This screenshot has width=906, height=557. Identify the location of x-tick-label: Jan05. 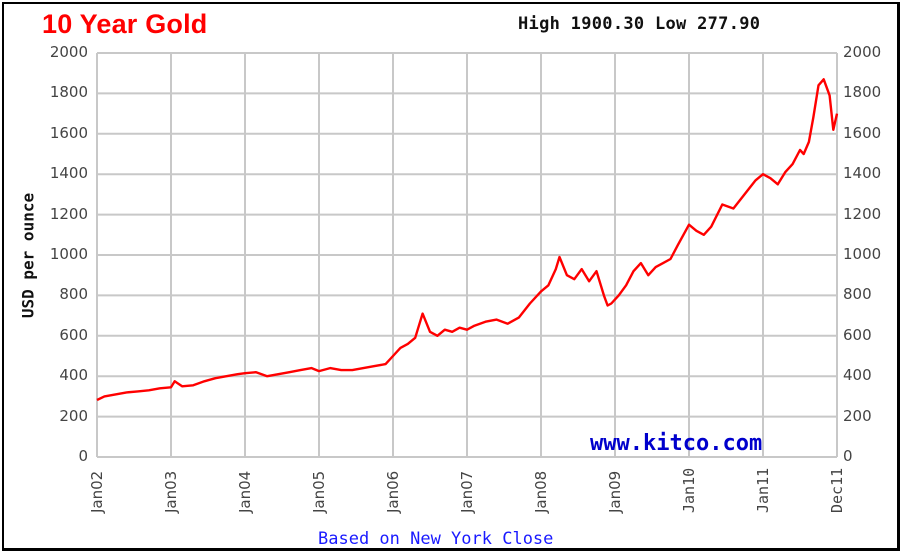
(319, 491).